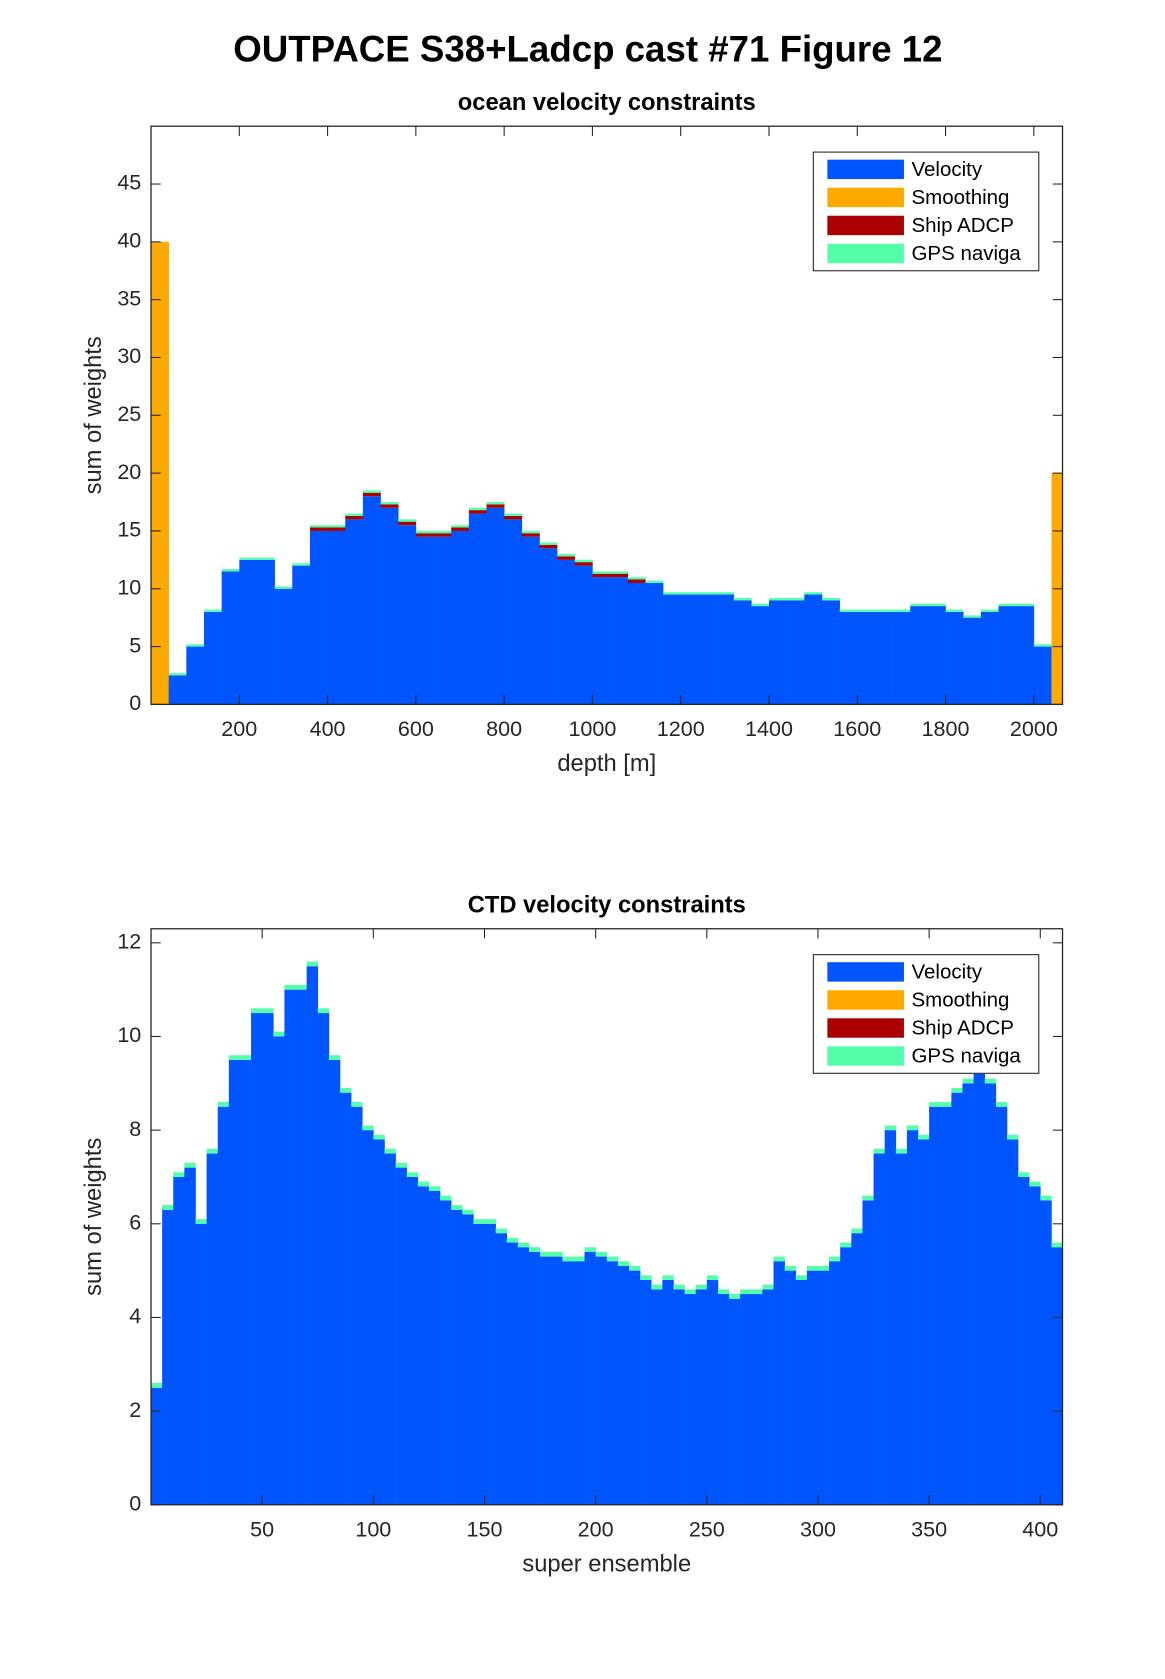  Describe the element at coordinates (967, 1056) in the screenshot. I see `legend-label: GPS naviga` at that location.